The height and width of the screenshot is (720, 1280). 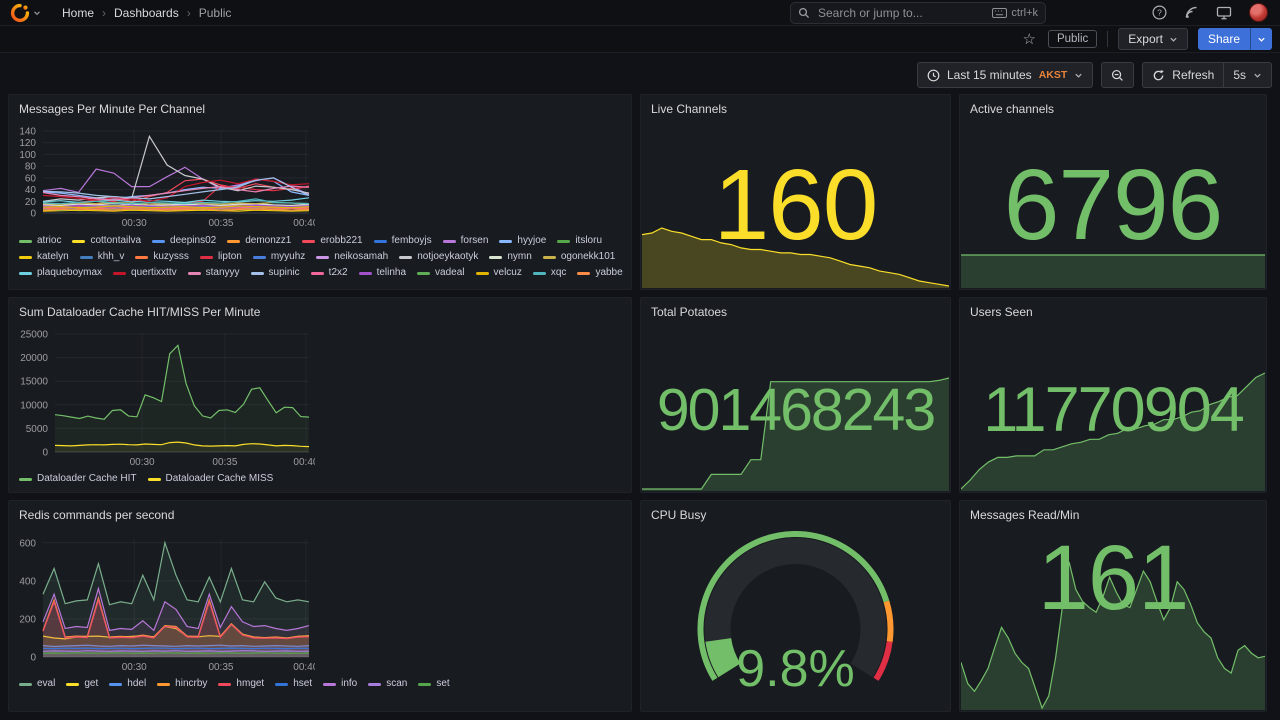 What do you see at coordinates (340, 684) in the screenshot?
I see `legend-item-info: info` at bounding box center [340, 684].